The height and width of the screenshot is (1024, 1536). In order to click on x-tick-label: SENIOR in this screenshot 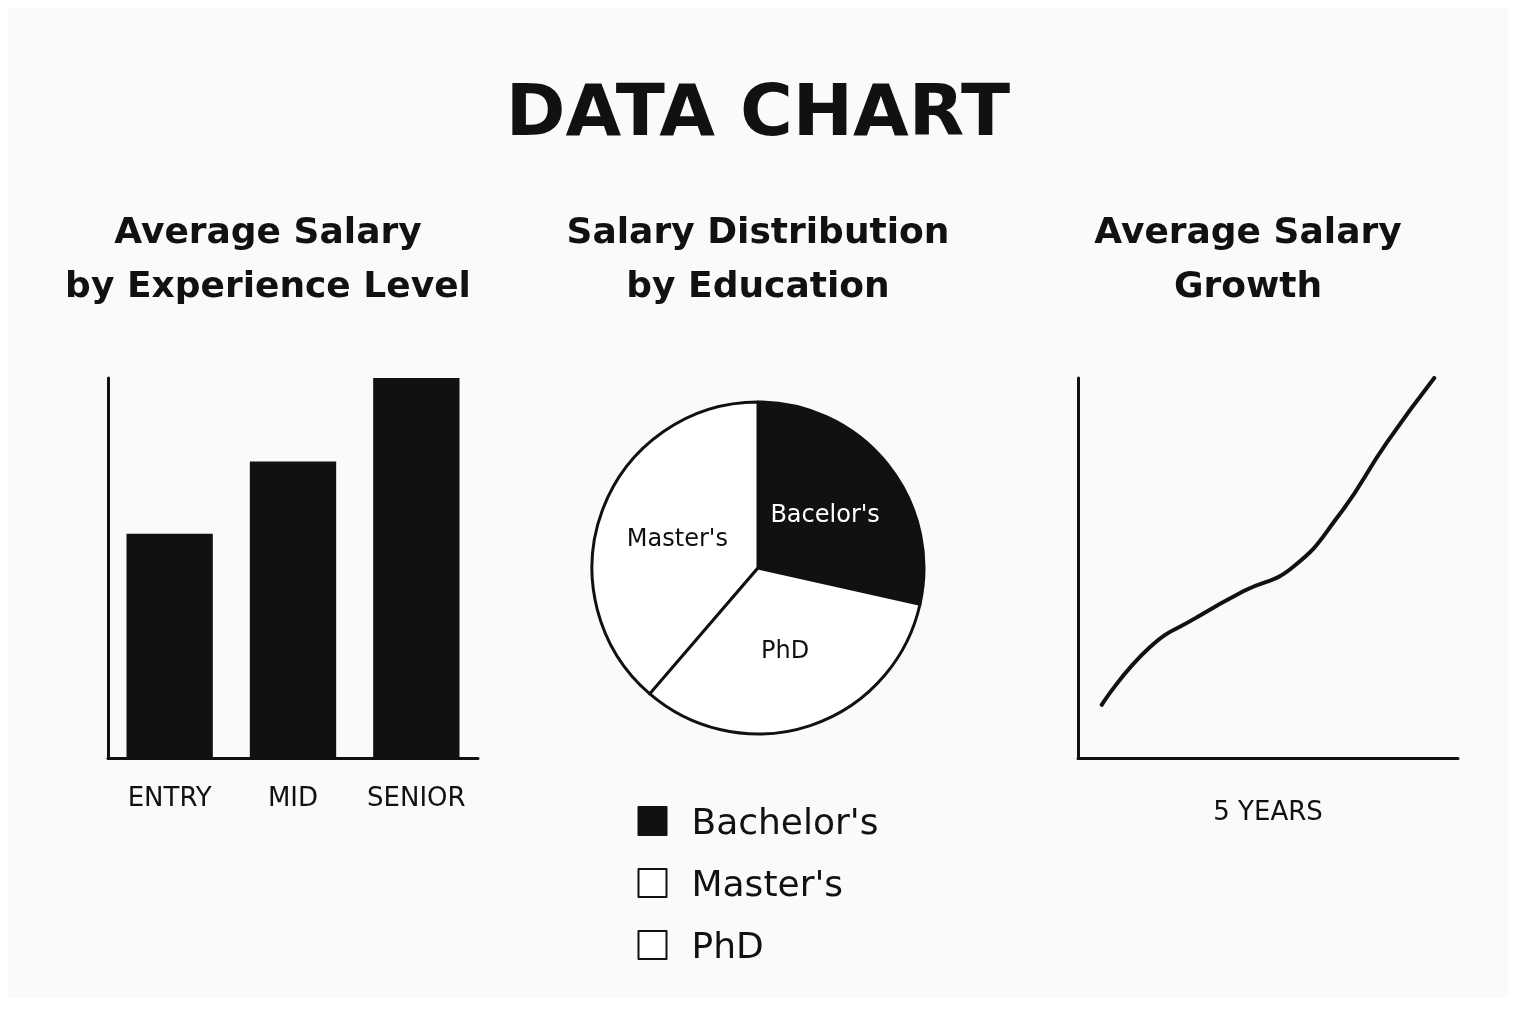, I will do `click(416, 797)`.